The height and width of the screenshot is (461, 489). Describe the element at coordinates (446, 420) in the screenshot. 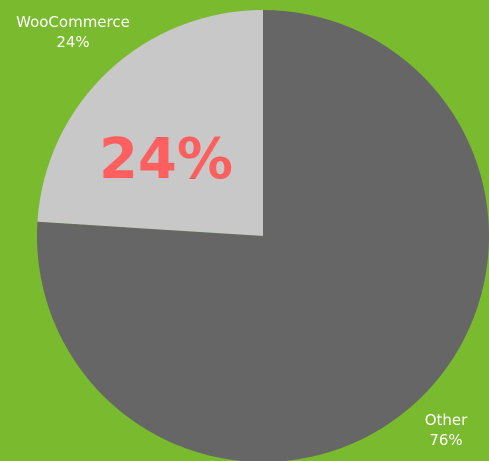

I see `slice-label-other: Other` at that location.